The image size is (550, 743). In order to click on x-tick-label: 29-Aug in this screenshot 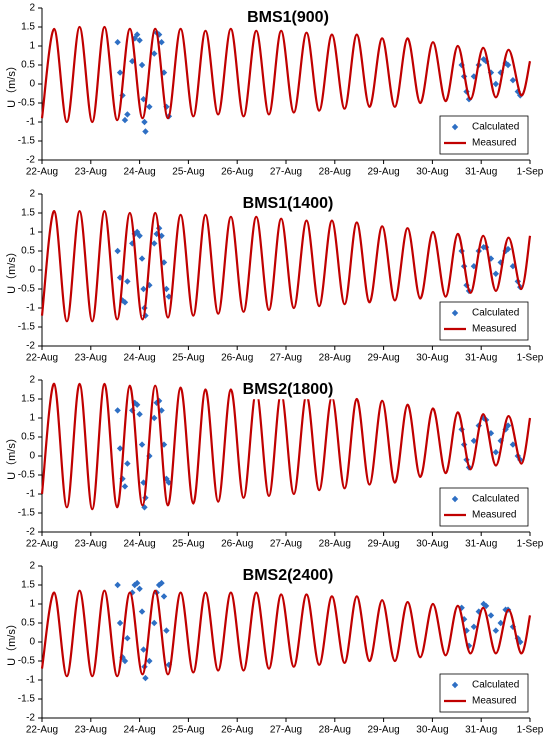, I will do `click(383, 544)`.